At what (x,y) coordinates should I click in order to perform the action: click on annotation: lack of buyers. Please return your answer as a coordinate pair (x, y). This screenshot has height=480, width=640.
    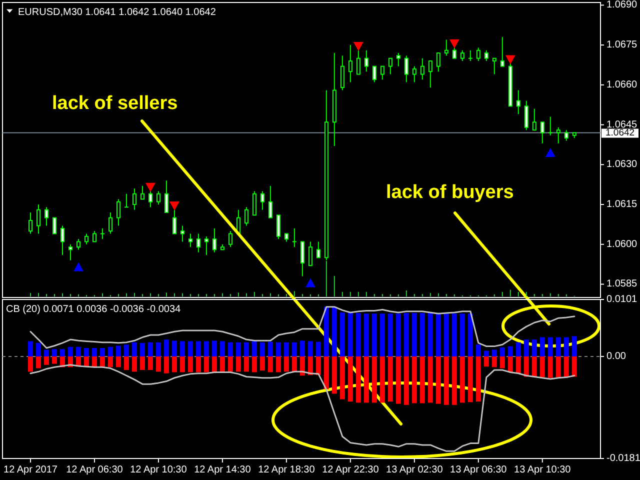
    Looking at the image, I should click on (450, 192).